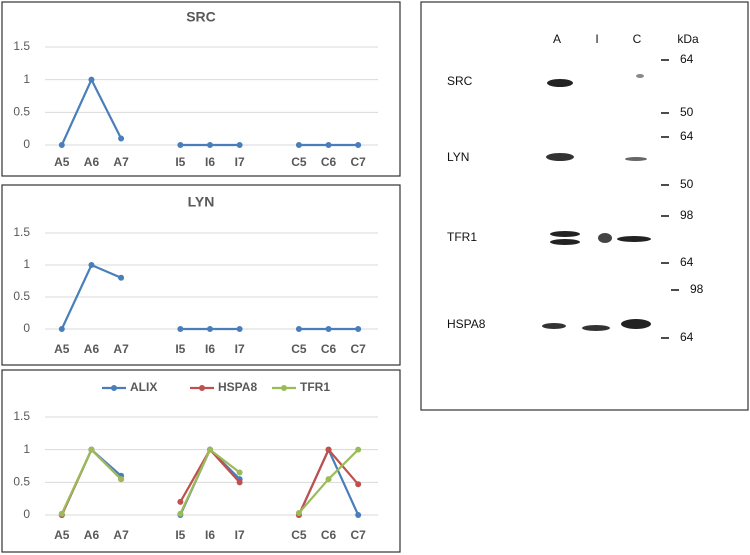 This screenshot has width=750, height=555. I want to click on chart-title: SRC, so click(201, 17).